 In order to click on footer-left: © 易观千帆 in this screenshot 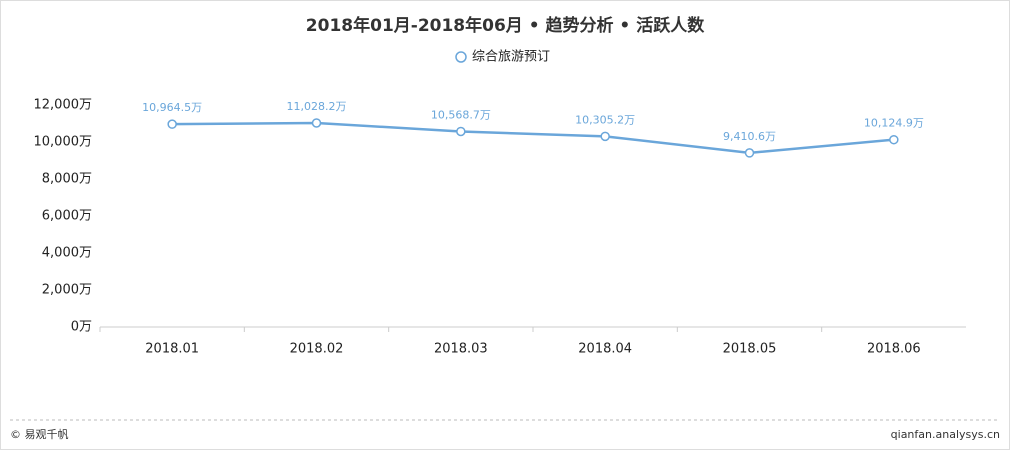, I will do `click(39, 434)`.